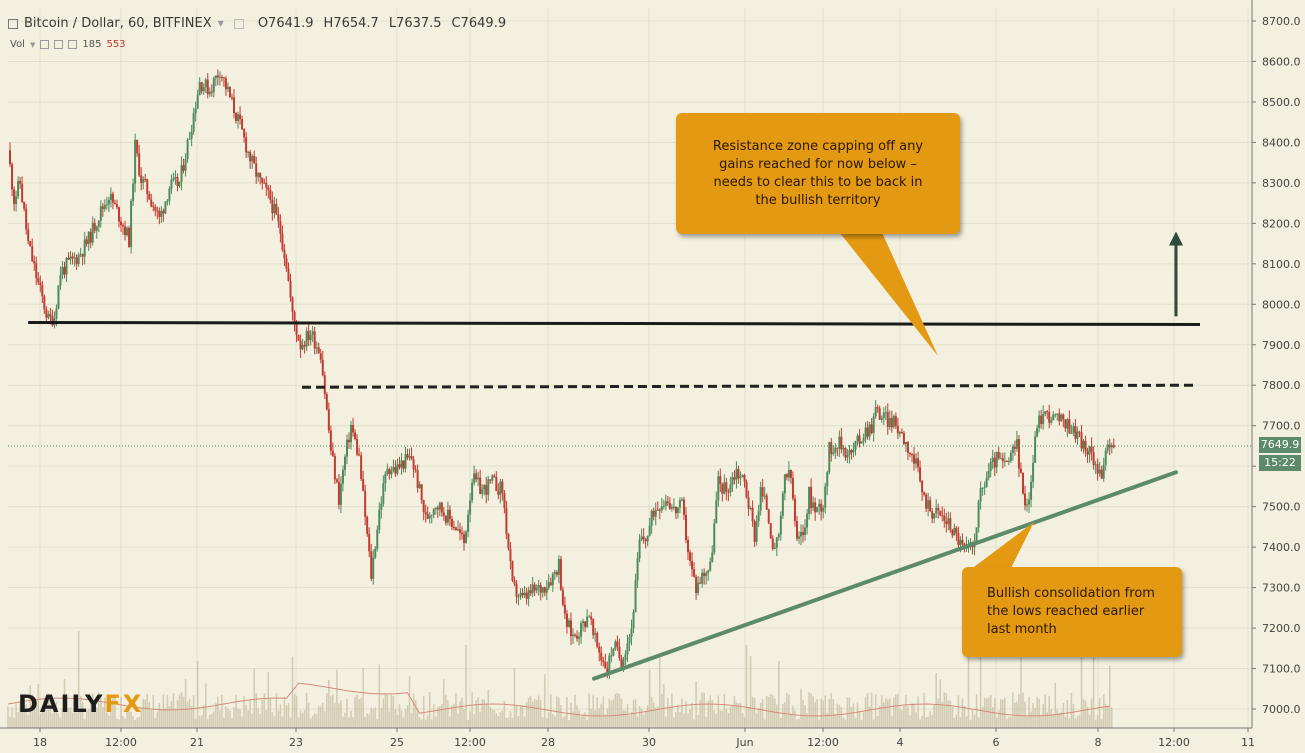  Describe the element at coordinates (1176, 238) in the screenshot. I see `up-arrow-icon` at that location.